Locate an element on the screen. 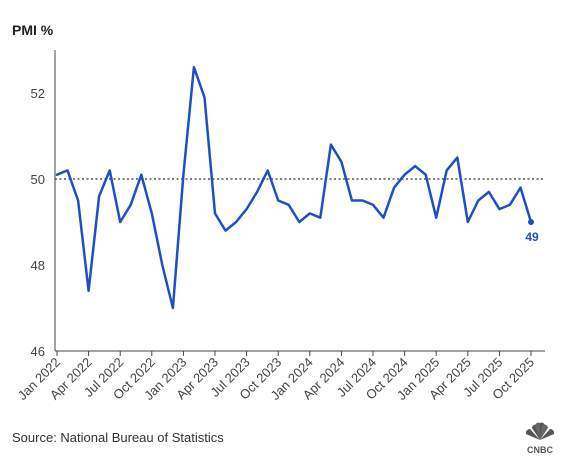  y-tick-label: 46 is located at coordinates (38, 351).